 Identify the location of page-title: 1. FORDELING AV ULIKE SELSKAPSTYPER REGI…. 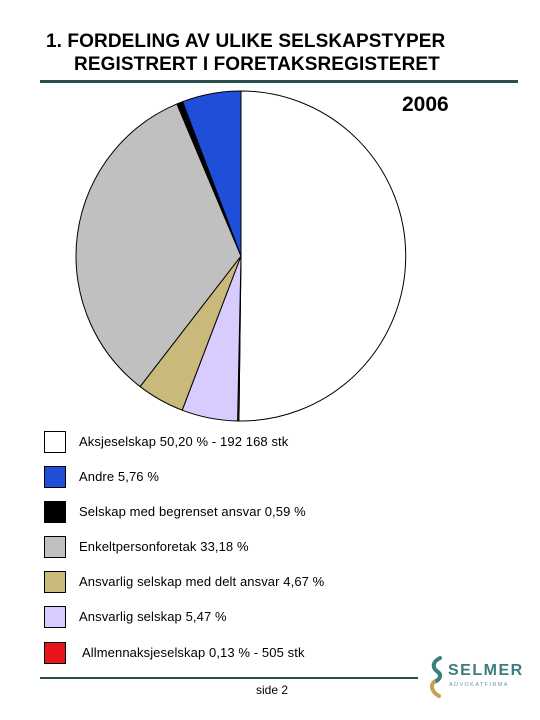
(286, 53).